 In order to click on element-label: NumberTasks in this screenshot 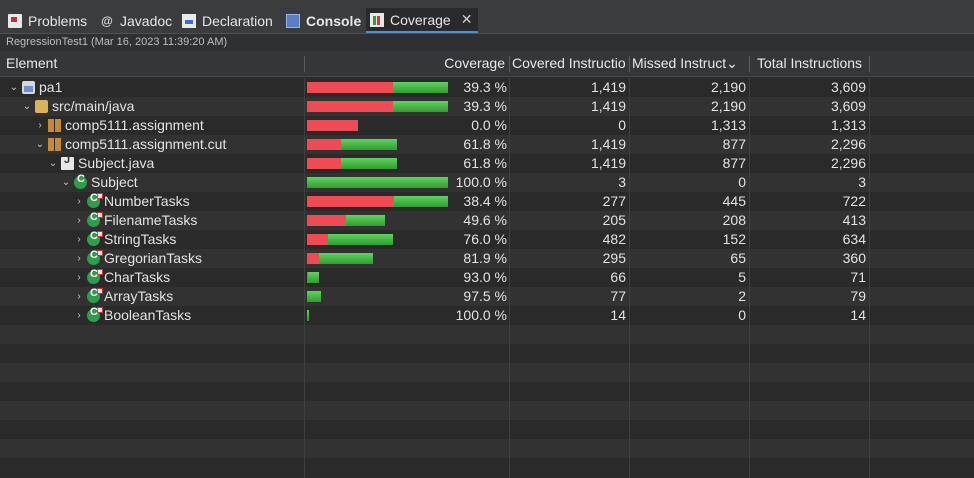, I will do `click(147, 201)`.